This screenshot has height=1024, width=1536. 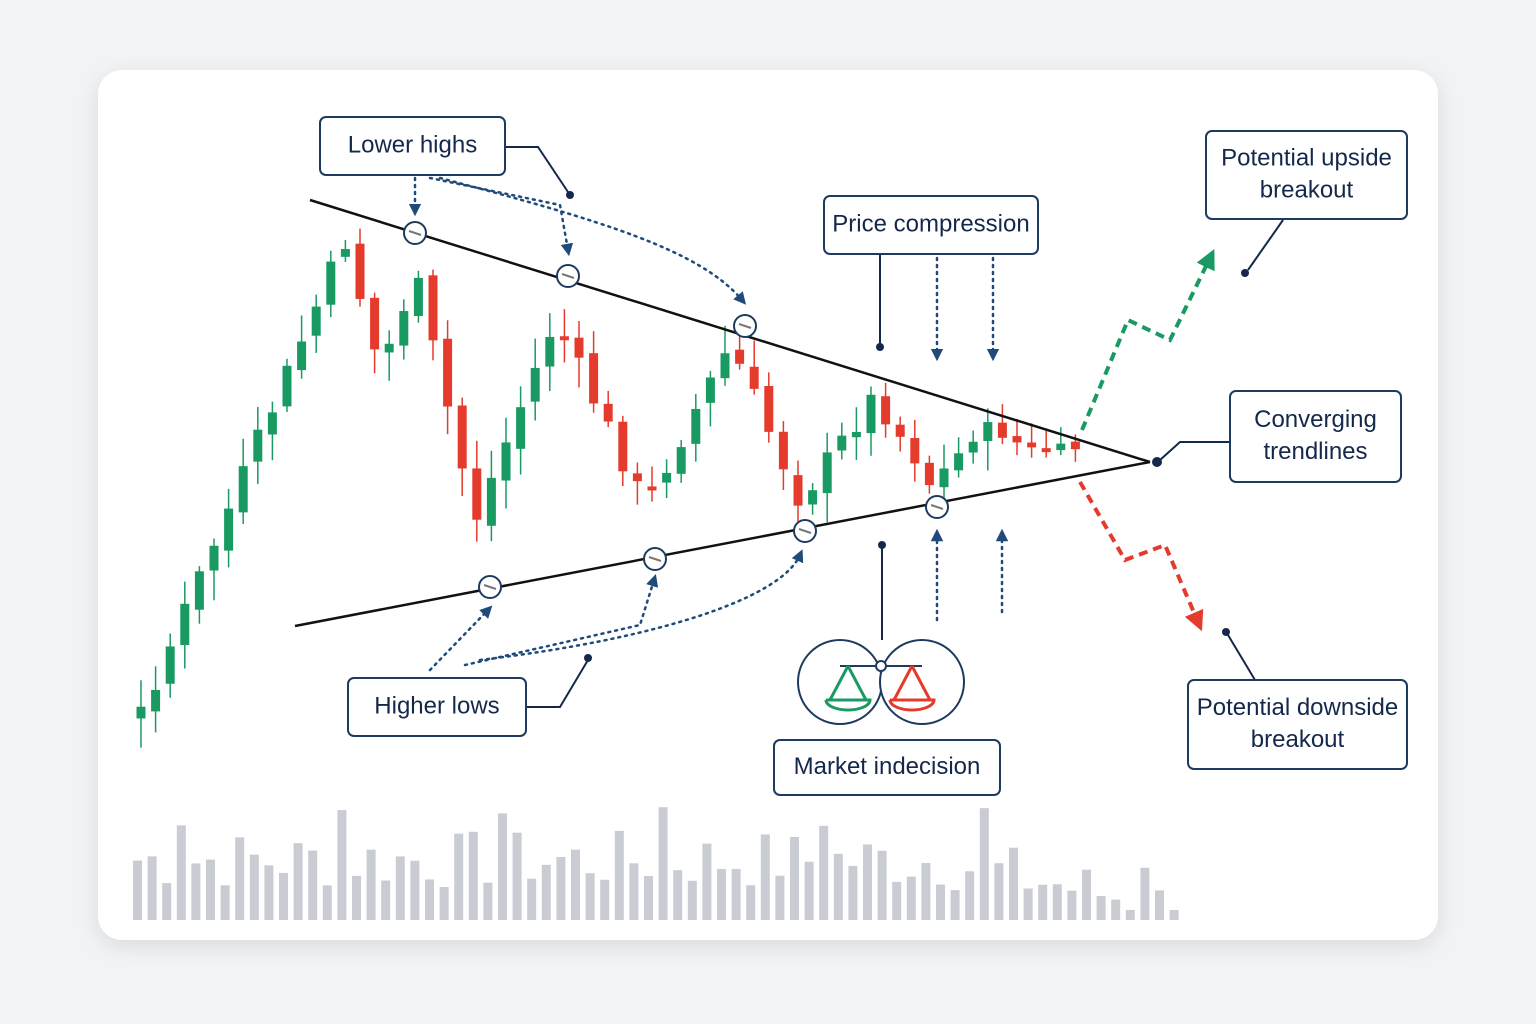 What do you see at coordinates (1141, 556) in the screenshot?
I see `downside-arrow` at bounding box center [1141, 556].